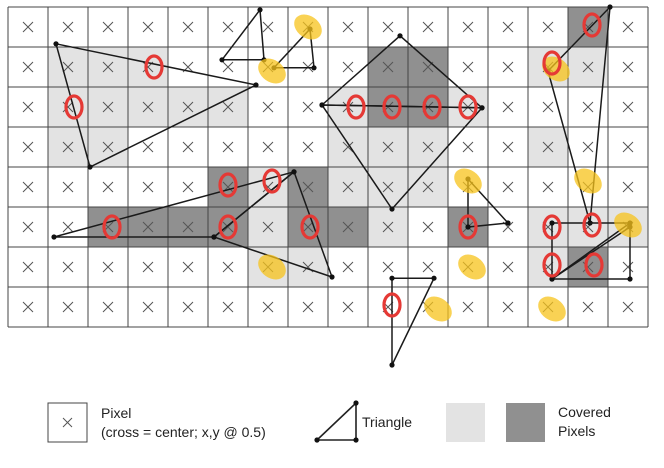 Image resolution: width=664 pixels, height=468 pixels. What do you see at coordinates (584, 412) in the screenshot?
I see `legend-covered-label: Covered` at bounding box center [584, 412].